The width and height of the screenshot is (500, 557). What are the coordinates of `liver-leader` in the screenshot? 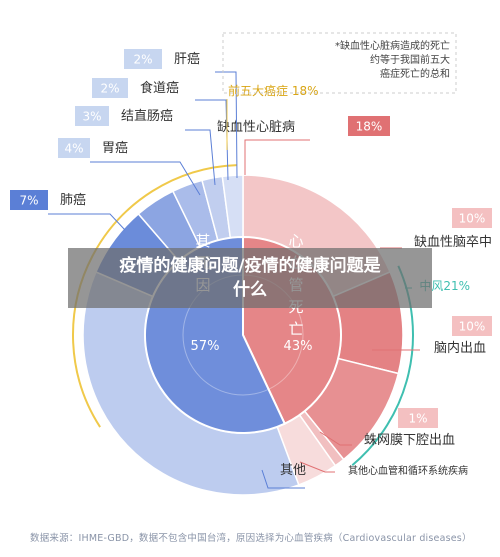 It's located at (226, 125).